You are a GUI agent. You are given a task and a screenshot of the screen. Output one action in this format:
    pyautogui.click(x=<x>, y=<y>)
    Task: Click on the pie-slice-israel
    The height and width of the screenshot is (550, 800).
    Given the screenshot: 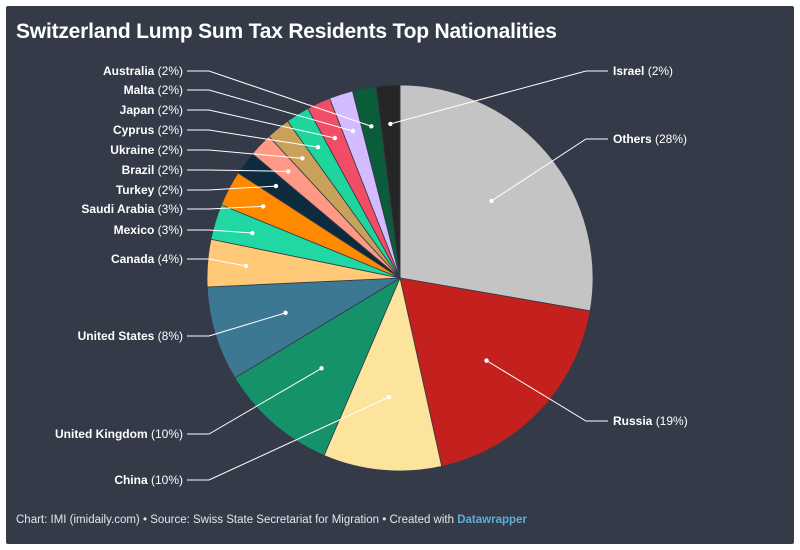 What is the action you would take?
    pyautogui.click(x=388, y=181)
    